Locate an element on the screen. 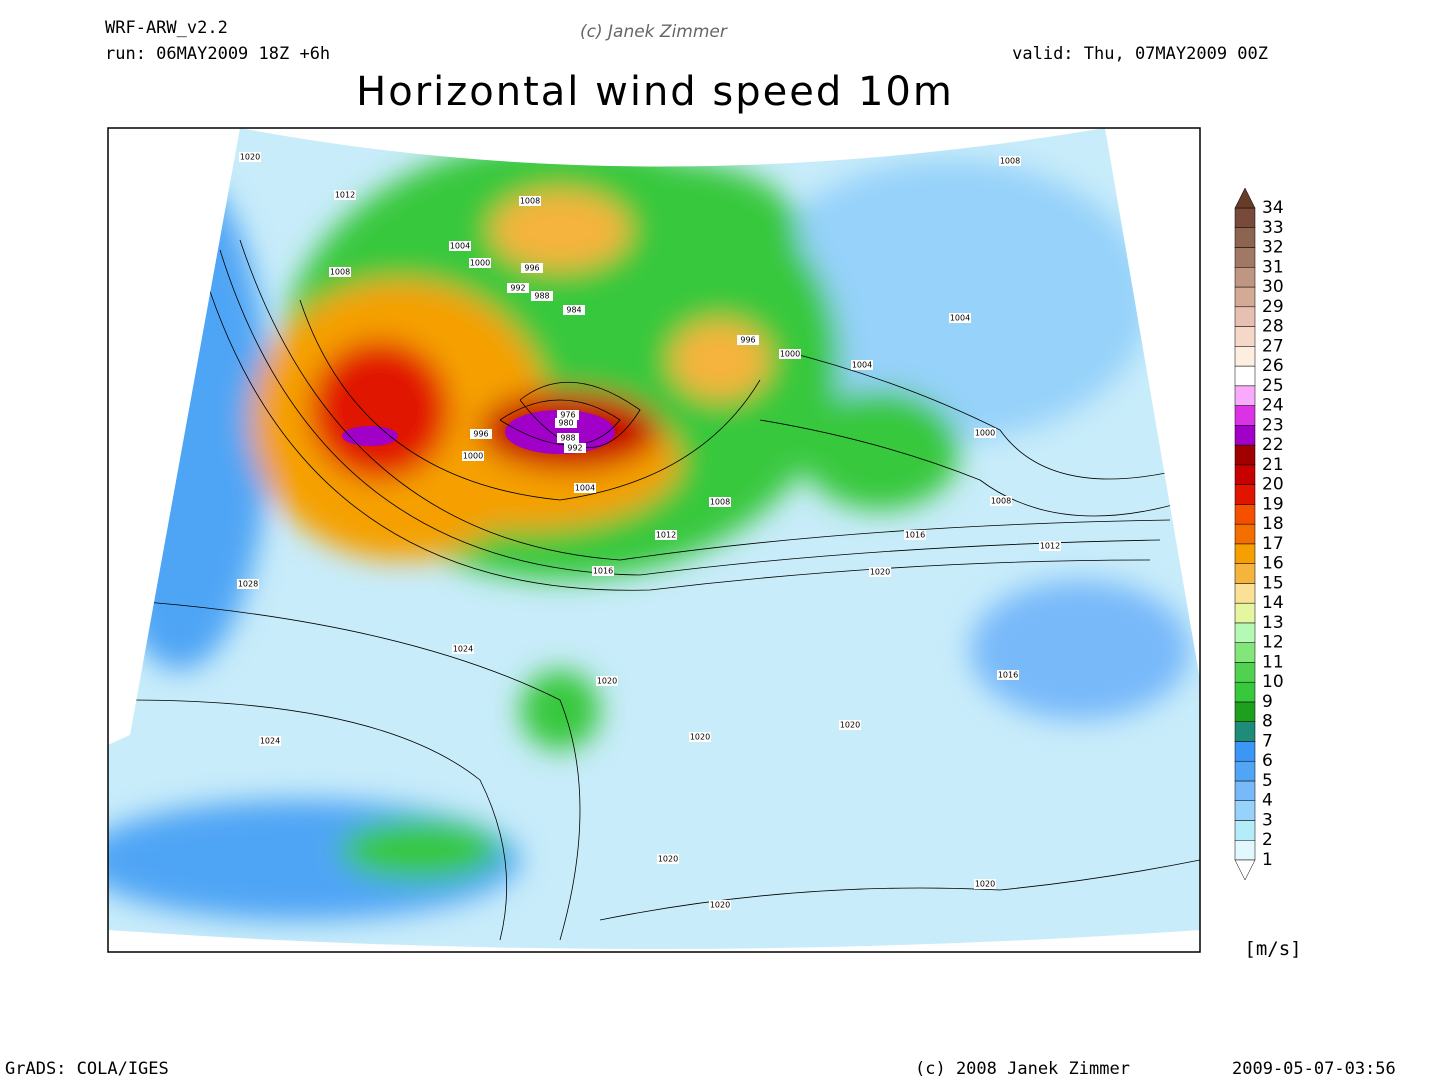  colorbar-label: 27 is located at coordinates (1273, 346).